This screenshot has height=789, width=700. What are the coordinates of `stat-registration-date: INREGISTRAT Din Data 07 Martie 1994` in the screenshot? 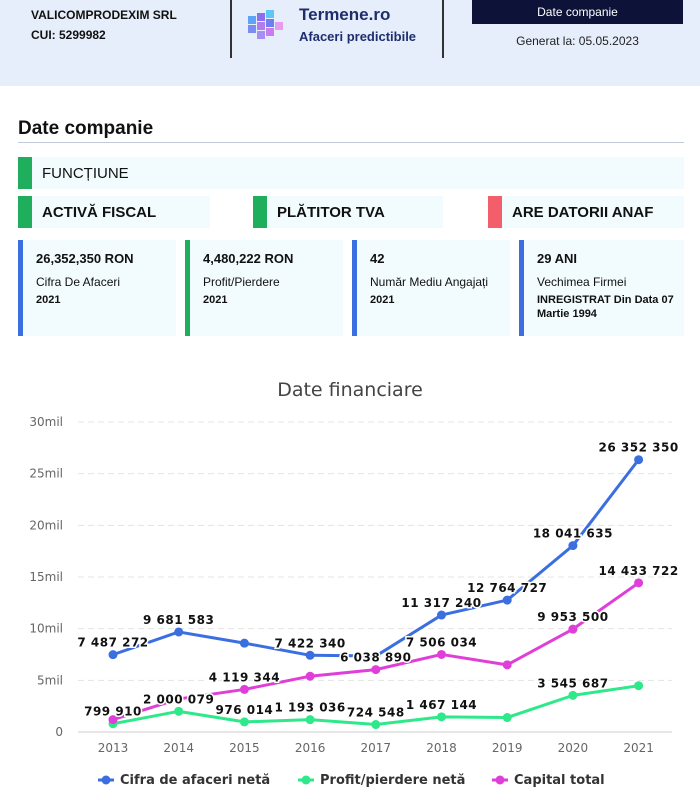 It's located at (605, 307).